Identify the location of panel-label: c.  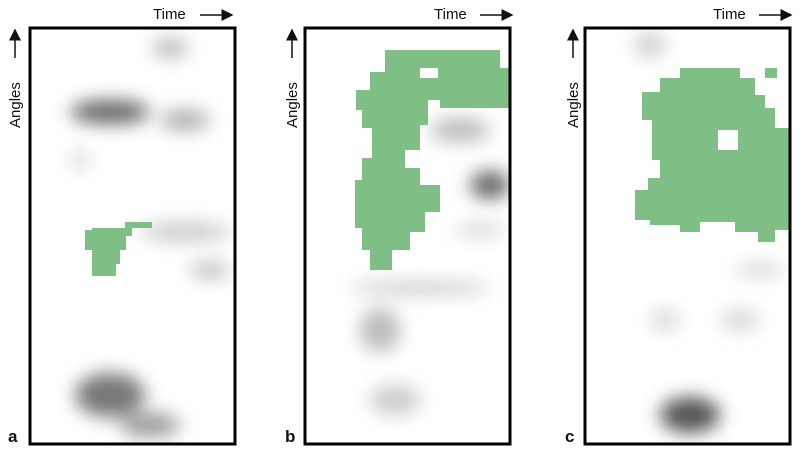
(569, 436).